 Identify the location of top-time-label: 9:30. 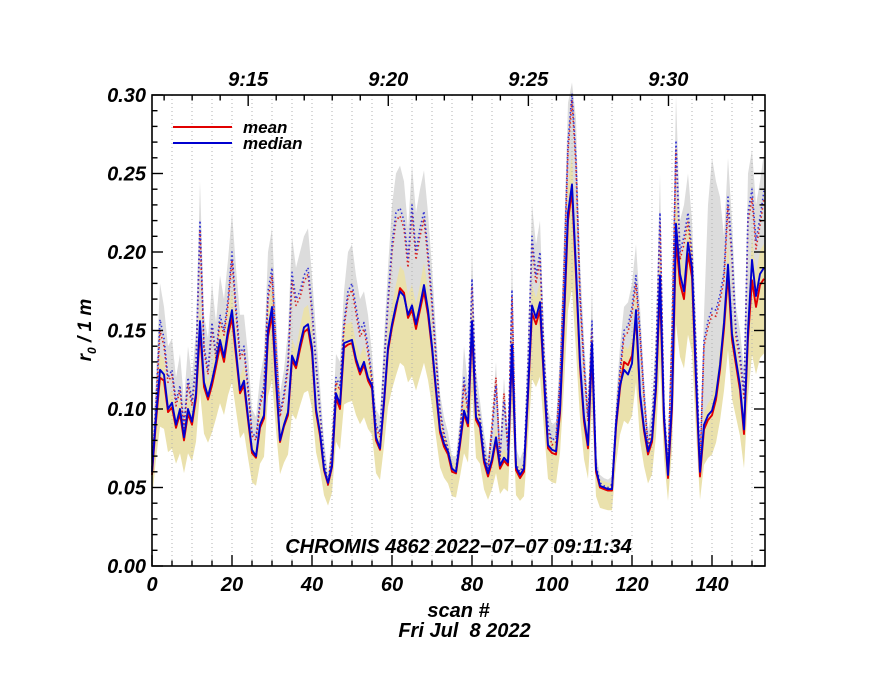
(668, 80).